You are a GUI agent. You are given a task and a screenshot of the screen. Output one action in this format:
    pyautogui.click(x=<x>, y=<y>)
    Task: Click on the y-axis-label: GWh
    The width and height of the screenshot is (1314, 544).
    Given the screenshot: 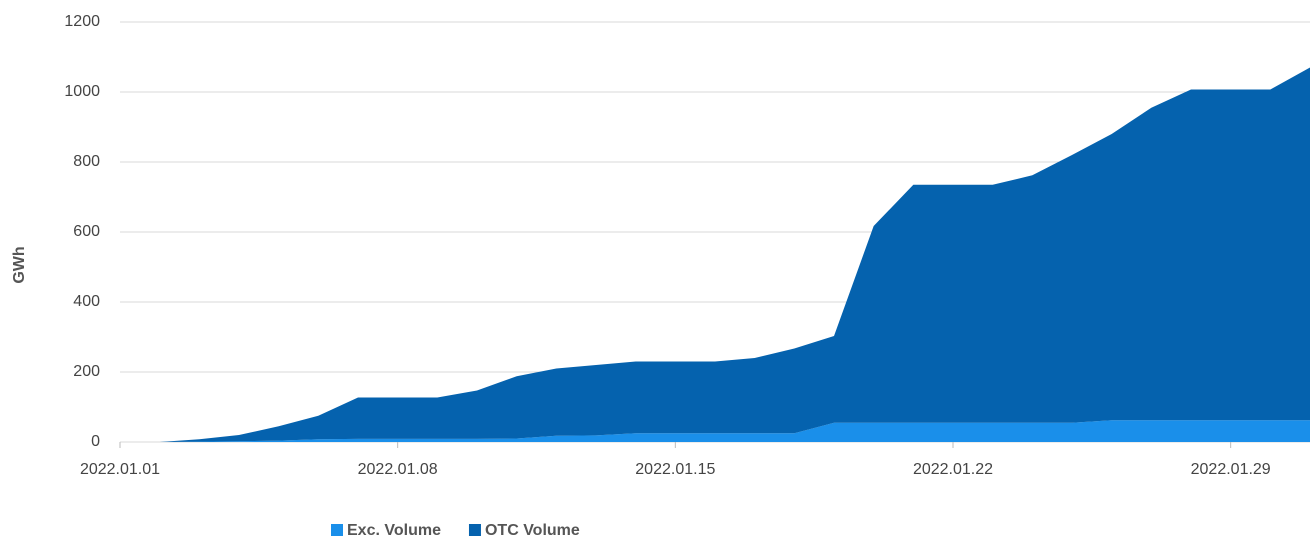 What is the action you would take?
    pyautogui.click(x=19, y=264)
    